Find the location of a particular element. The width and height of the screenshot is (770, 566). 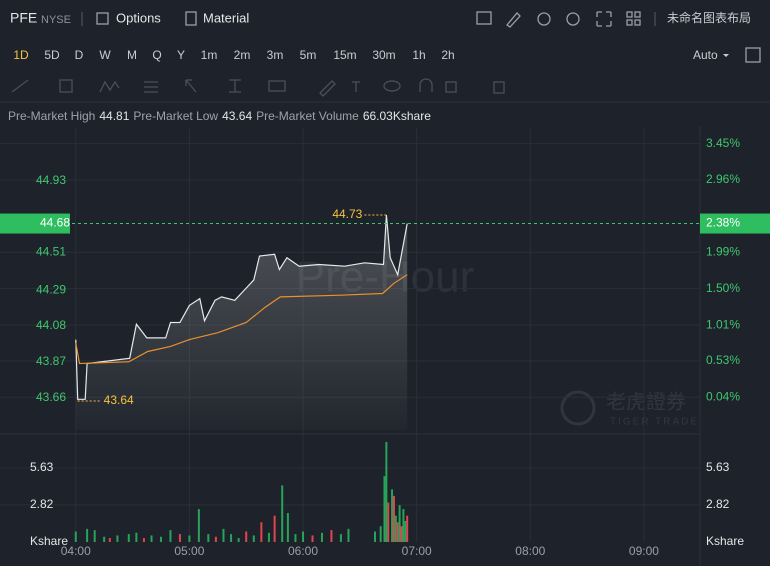

dropdown-arrow is located at coordinates (726, 55).